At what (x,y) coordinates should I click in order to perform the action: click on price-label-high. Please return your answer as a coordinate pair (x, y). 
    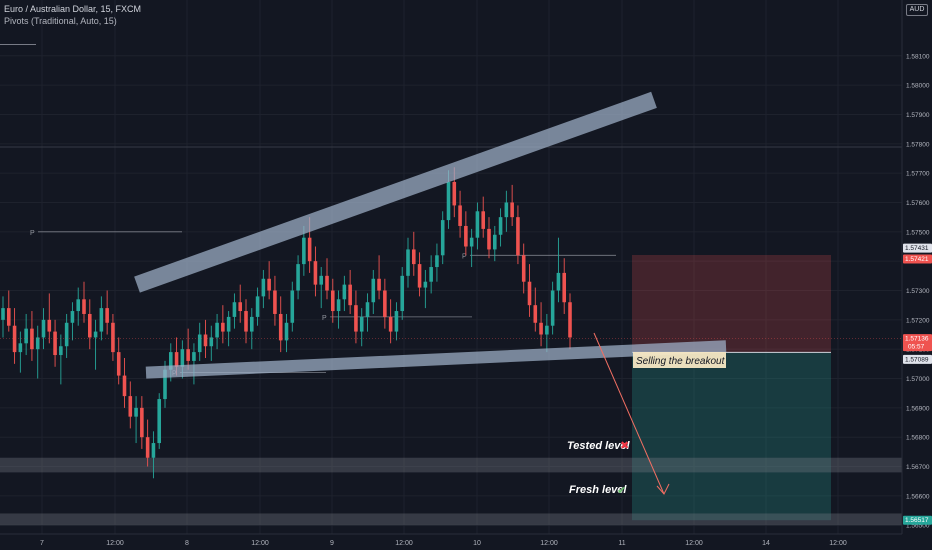
    Looking at the image, I should click on (917, 248).